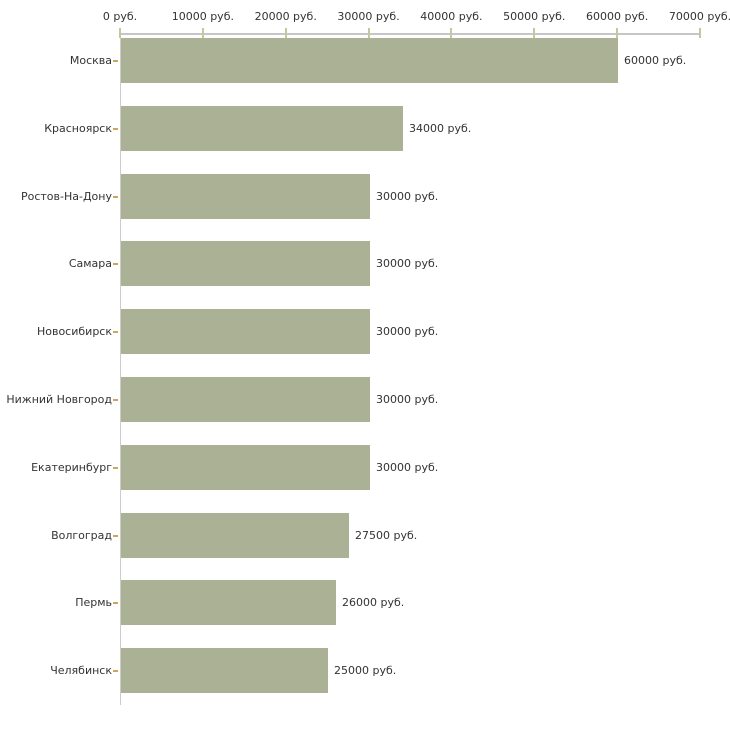 The height and width of the screenshot is (730, 730). Describe the element at coordinates (71, 467) in the screenshot. I see `category-label: Екатеринбург` at that location.